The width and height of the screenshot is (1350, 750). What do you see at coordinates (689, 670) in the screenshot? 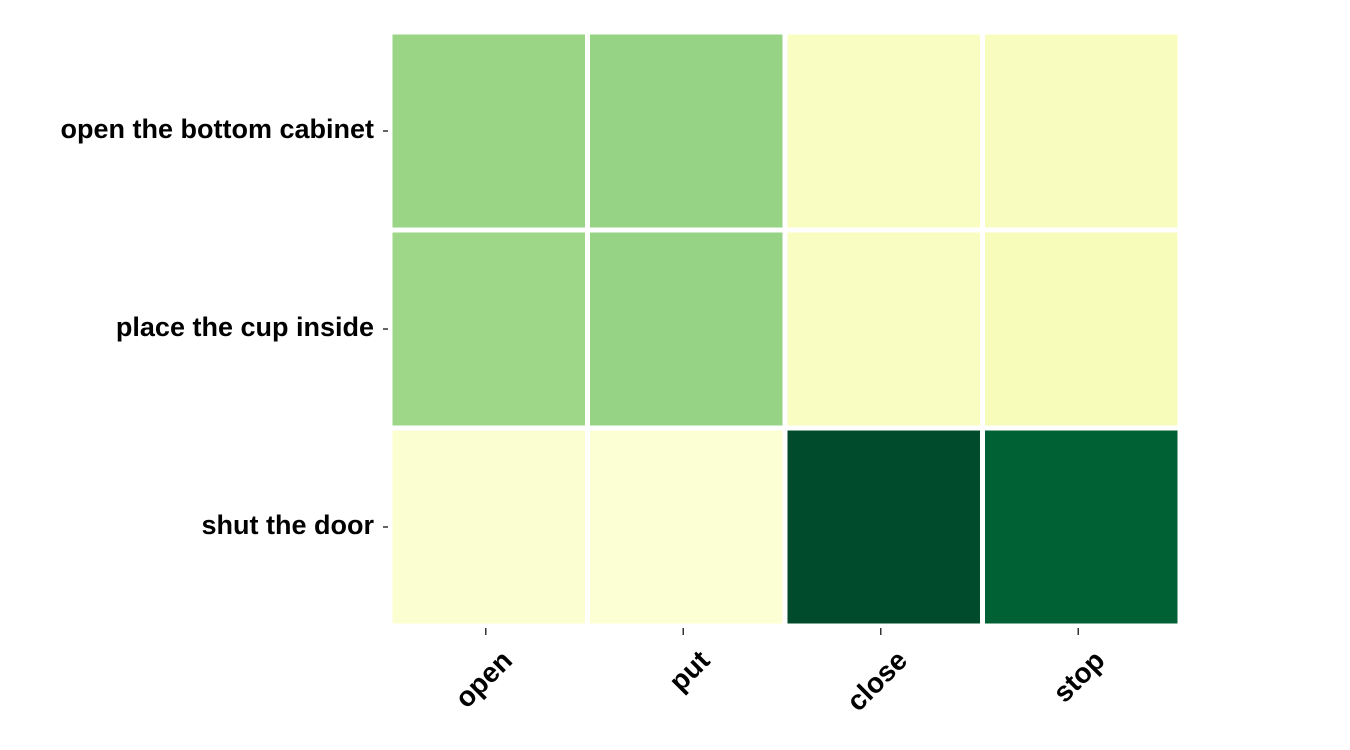
I see `x-tick-label: put` at bounding box center [689, 670].